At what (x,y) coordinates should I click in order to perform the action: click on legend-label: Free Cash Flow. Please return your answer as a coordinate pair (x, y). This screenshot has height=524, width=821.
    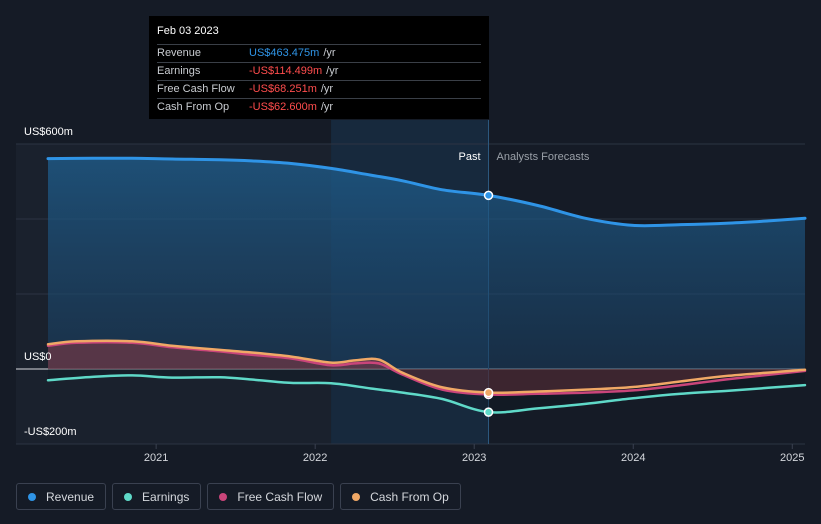
    Looking at the image, I should click on (280, 496).